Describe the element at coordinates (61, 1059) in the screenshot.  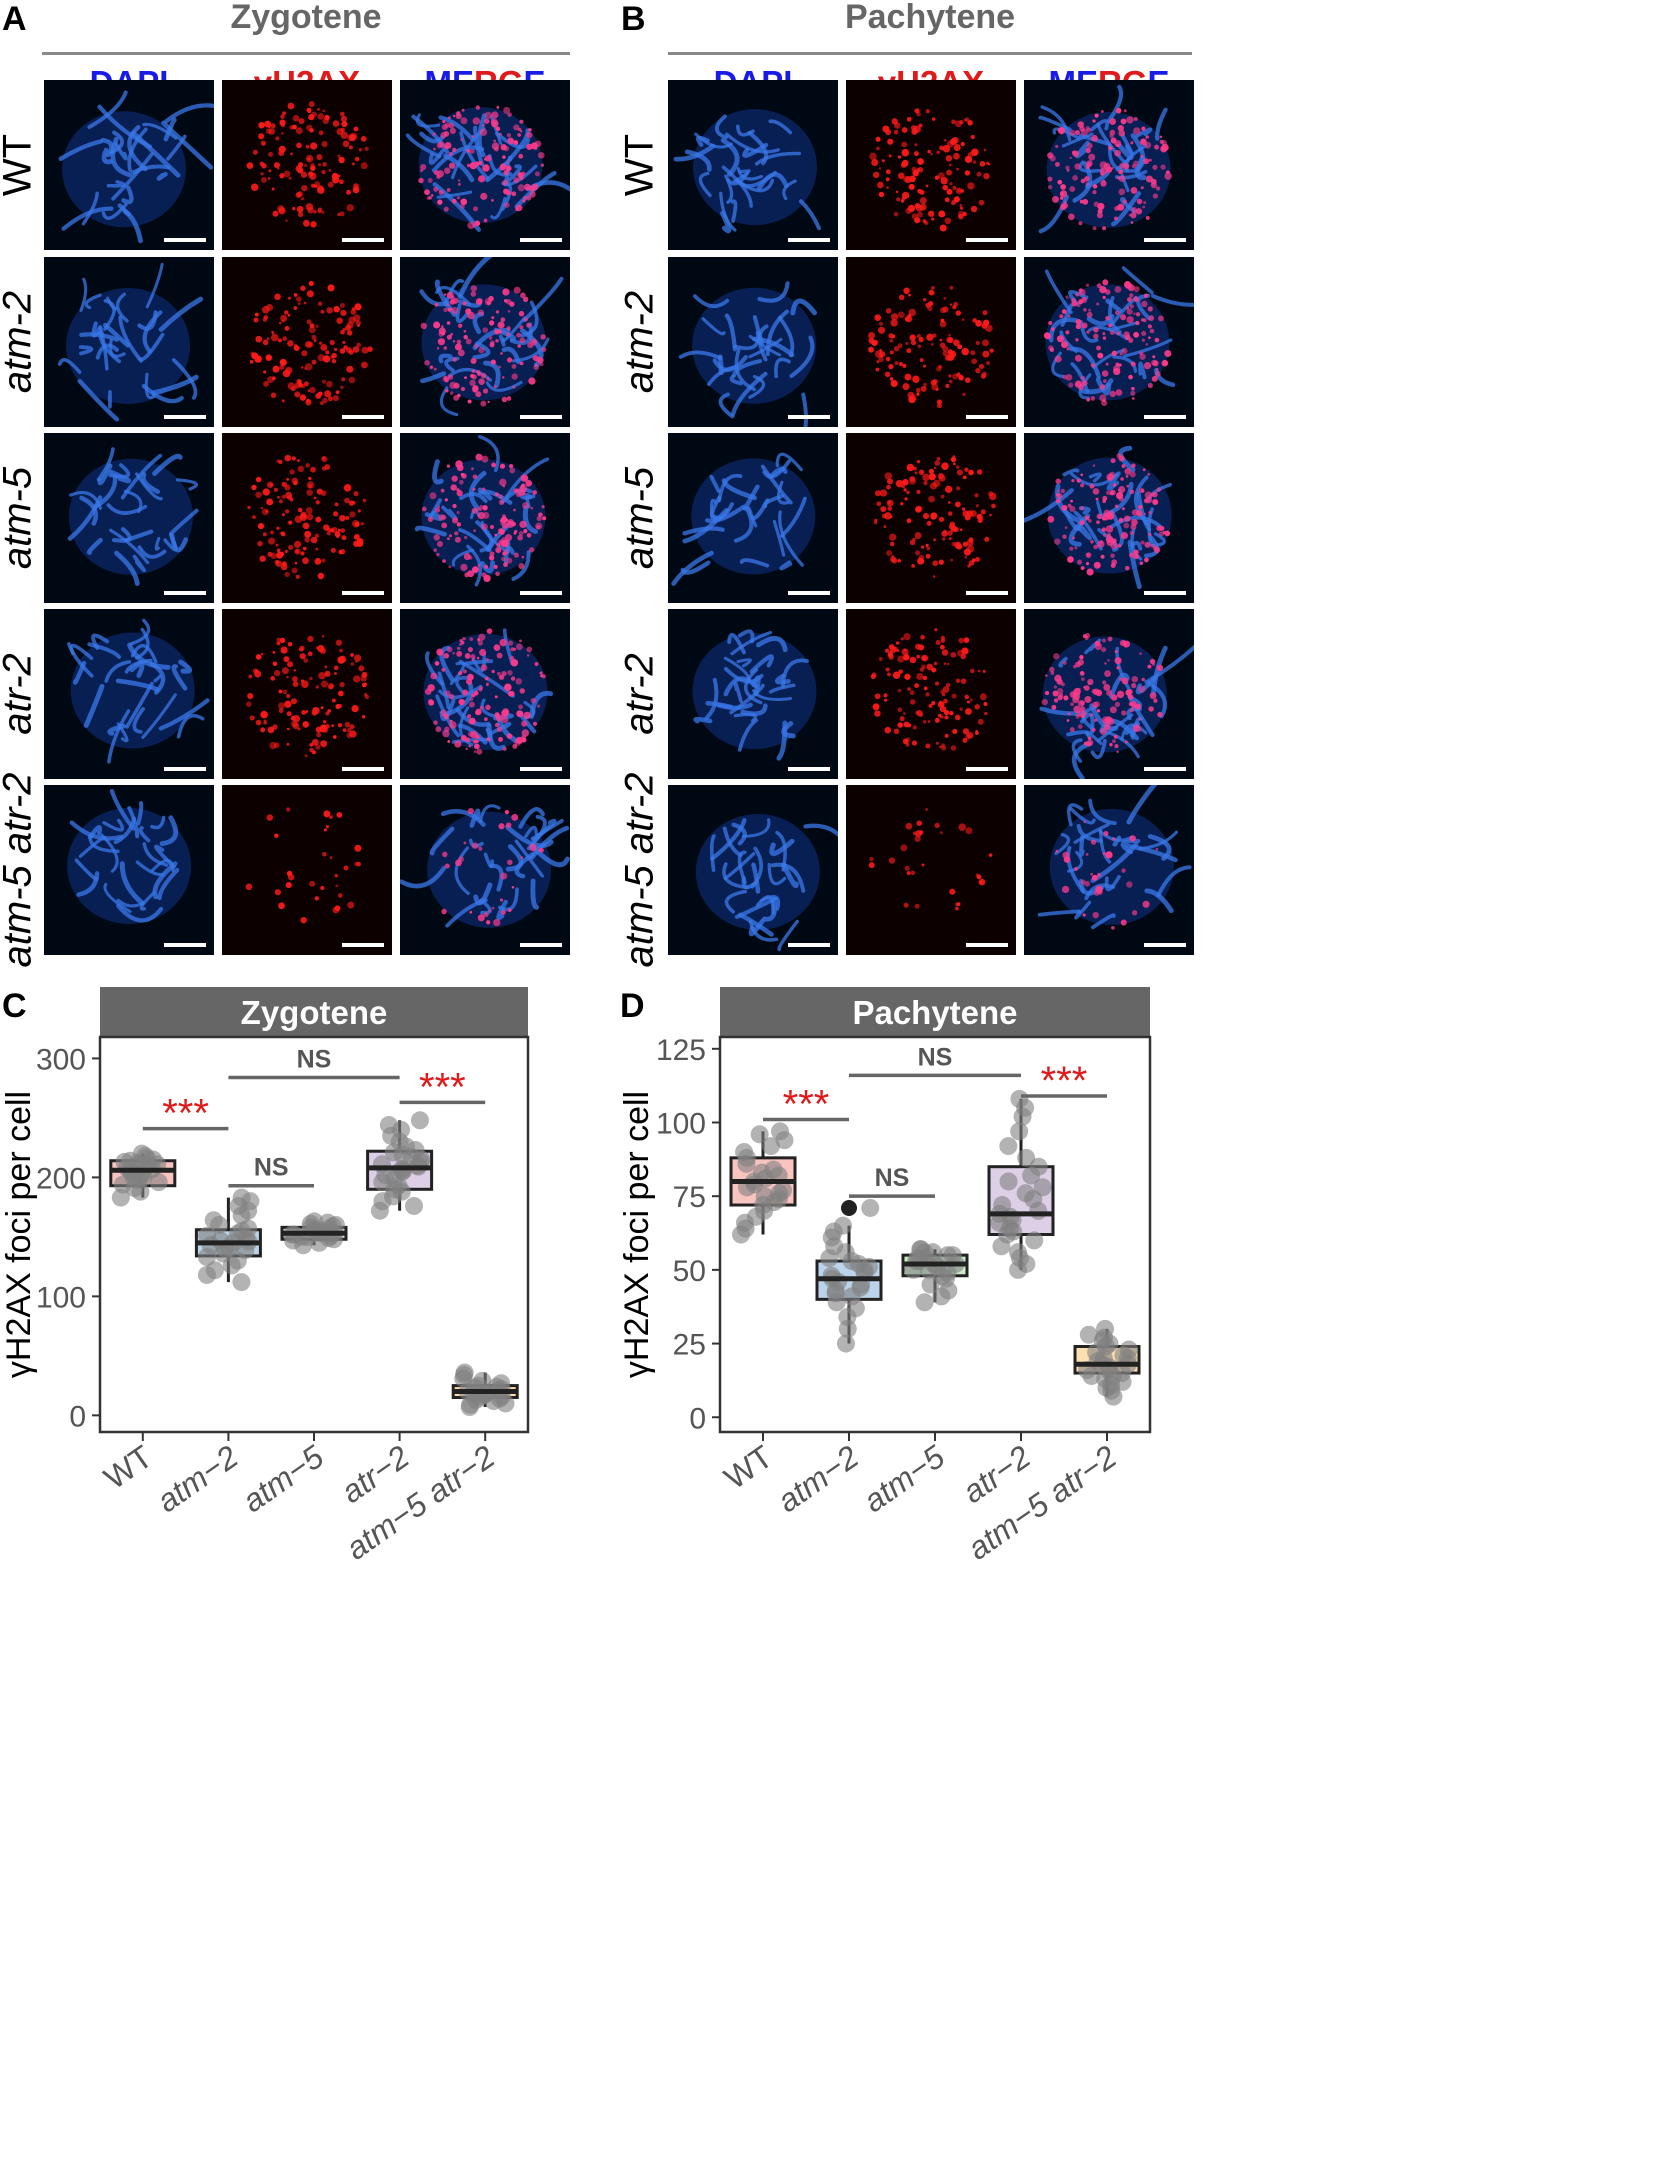
I see `y-tick-label: 300` at that location.